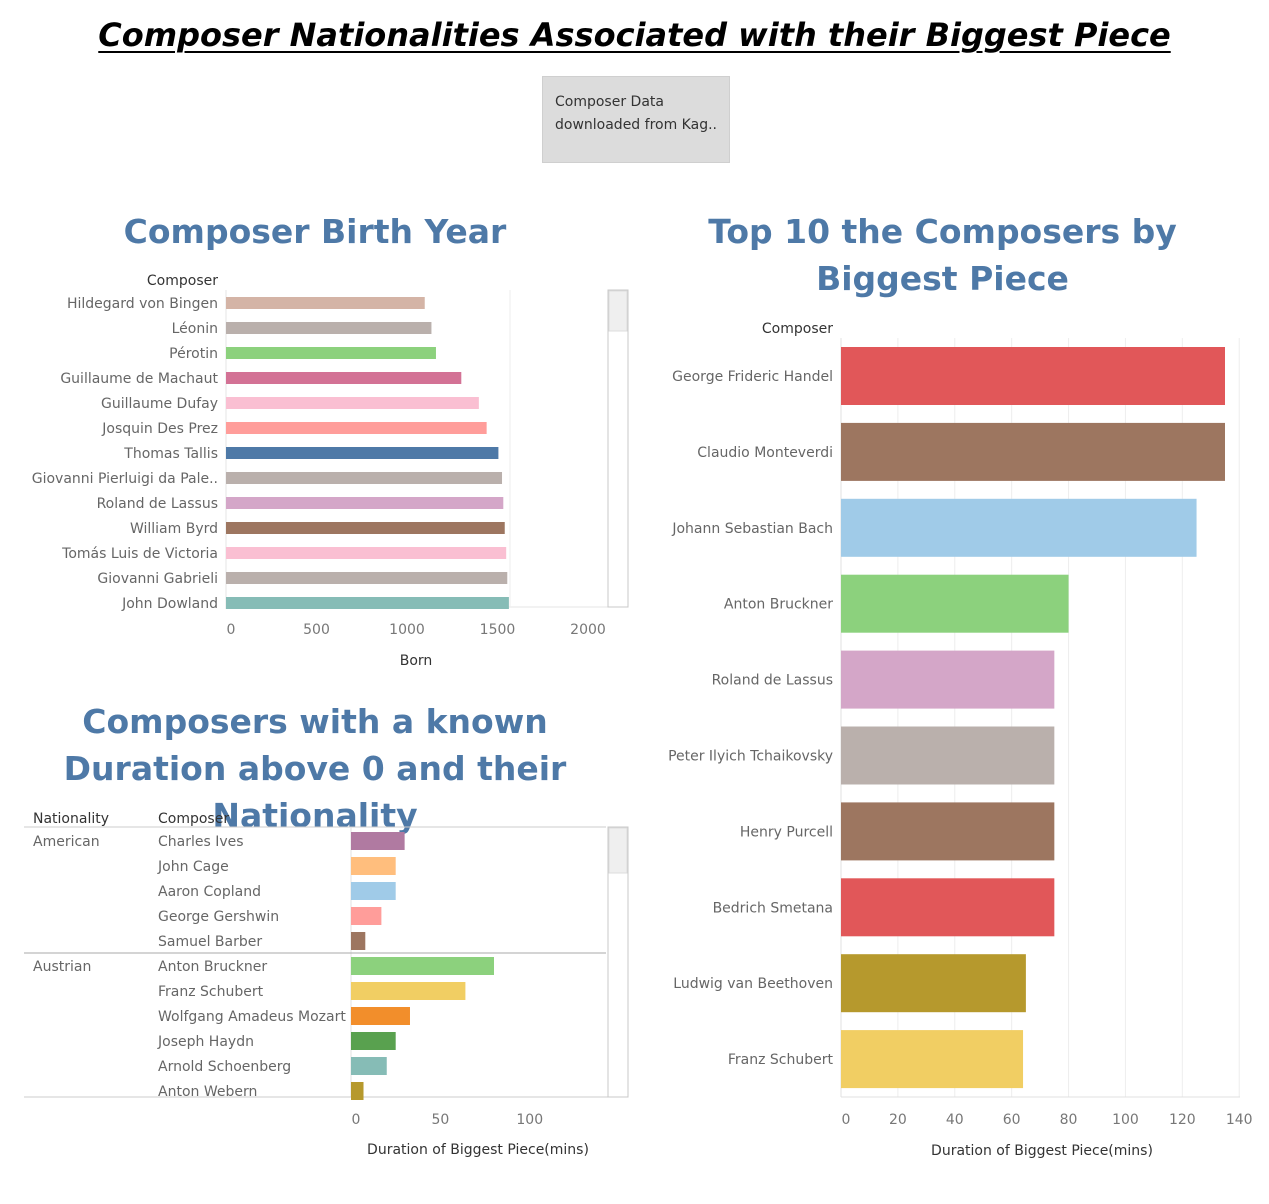 This screenshot has width=1269, height=1204. I want to click on nat-composer-label: John Cage, so click(193, 867).